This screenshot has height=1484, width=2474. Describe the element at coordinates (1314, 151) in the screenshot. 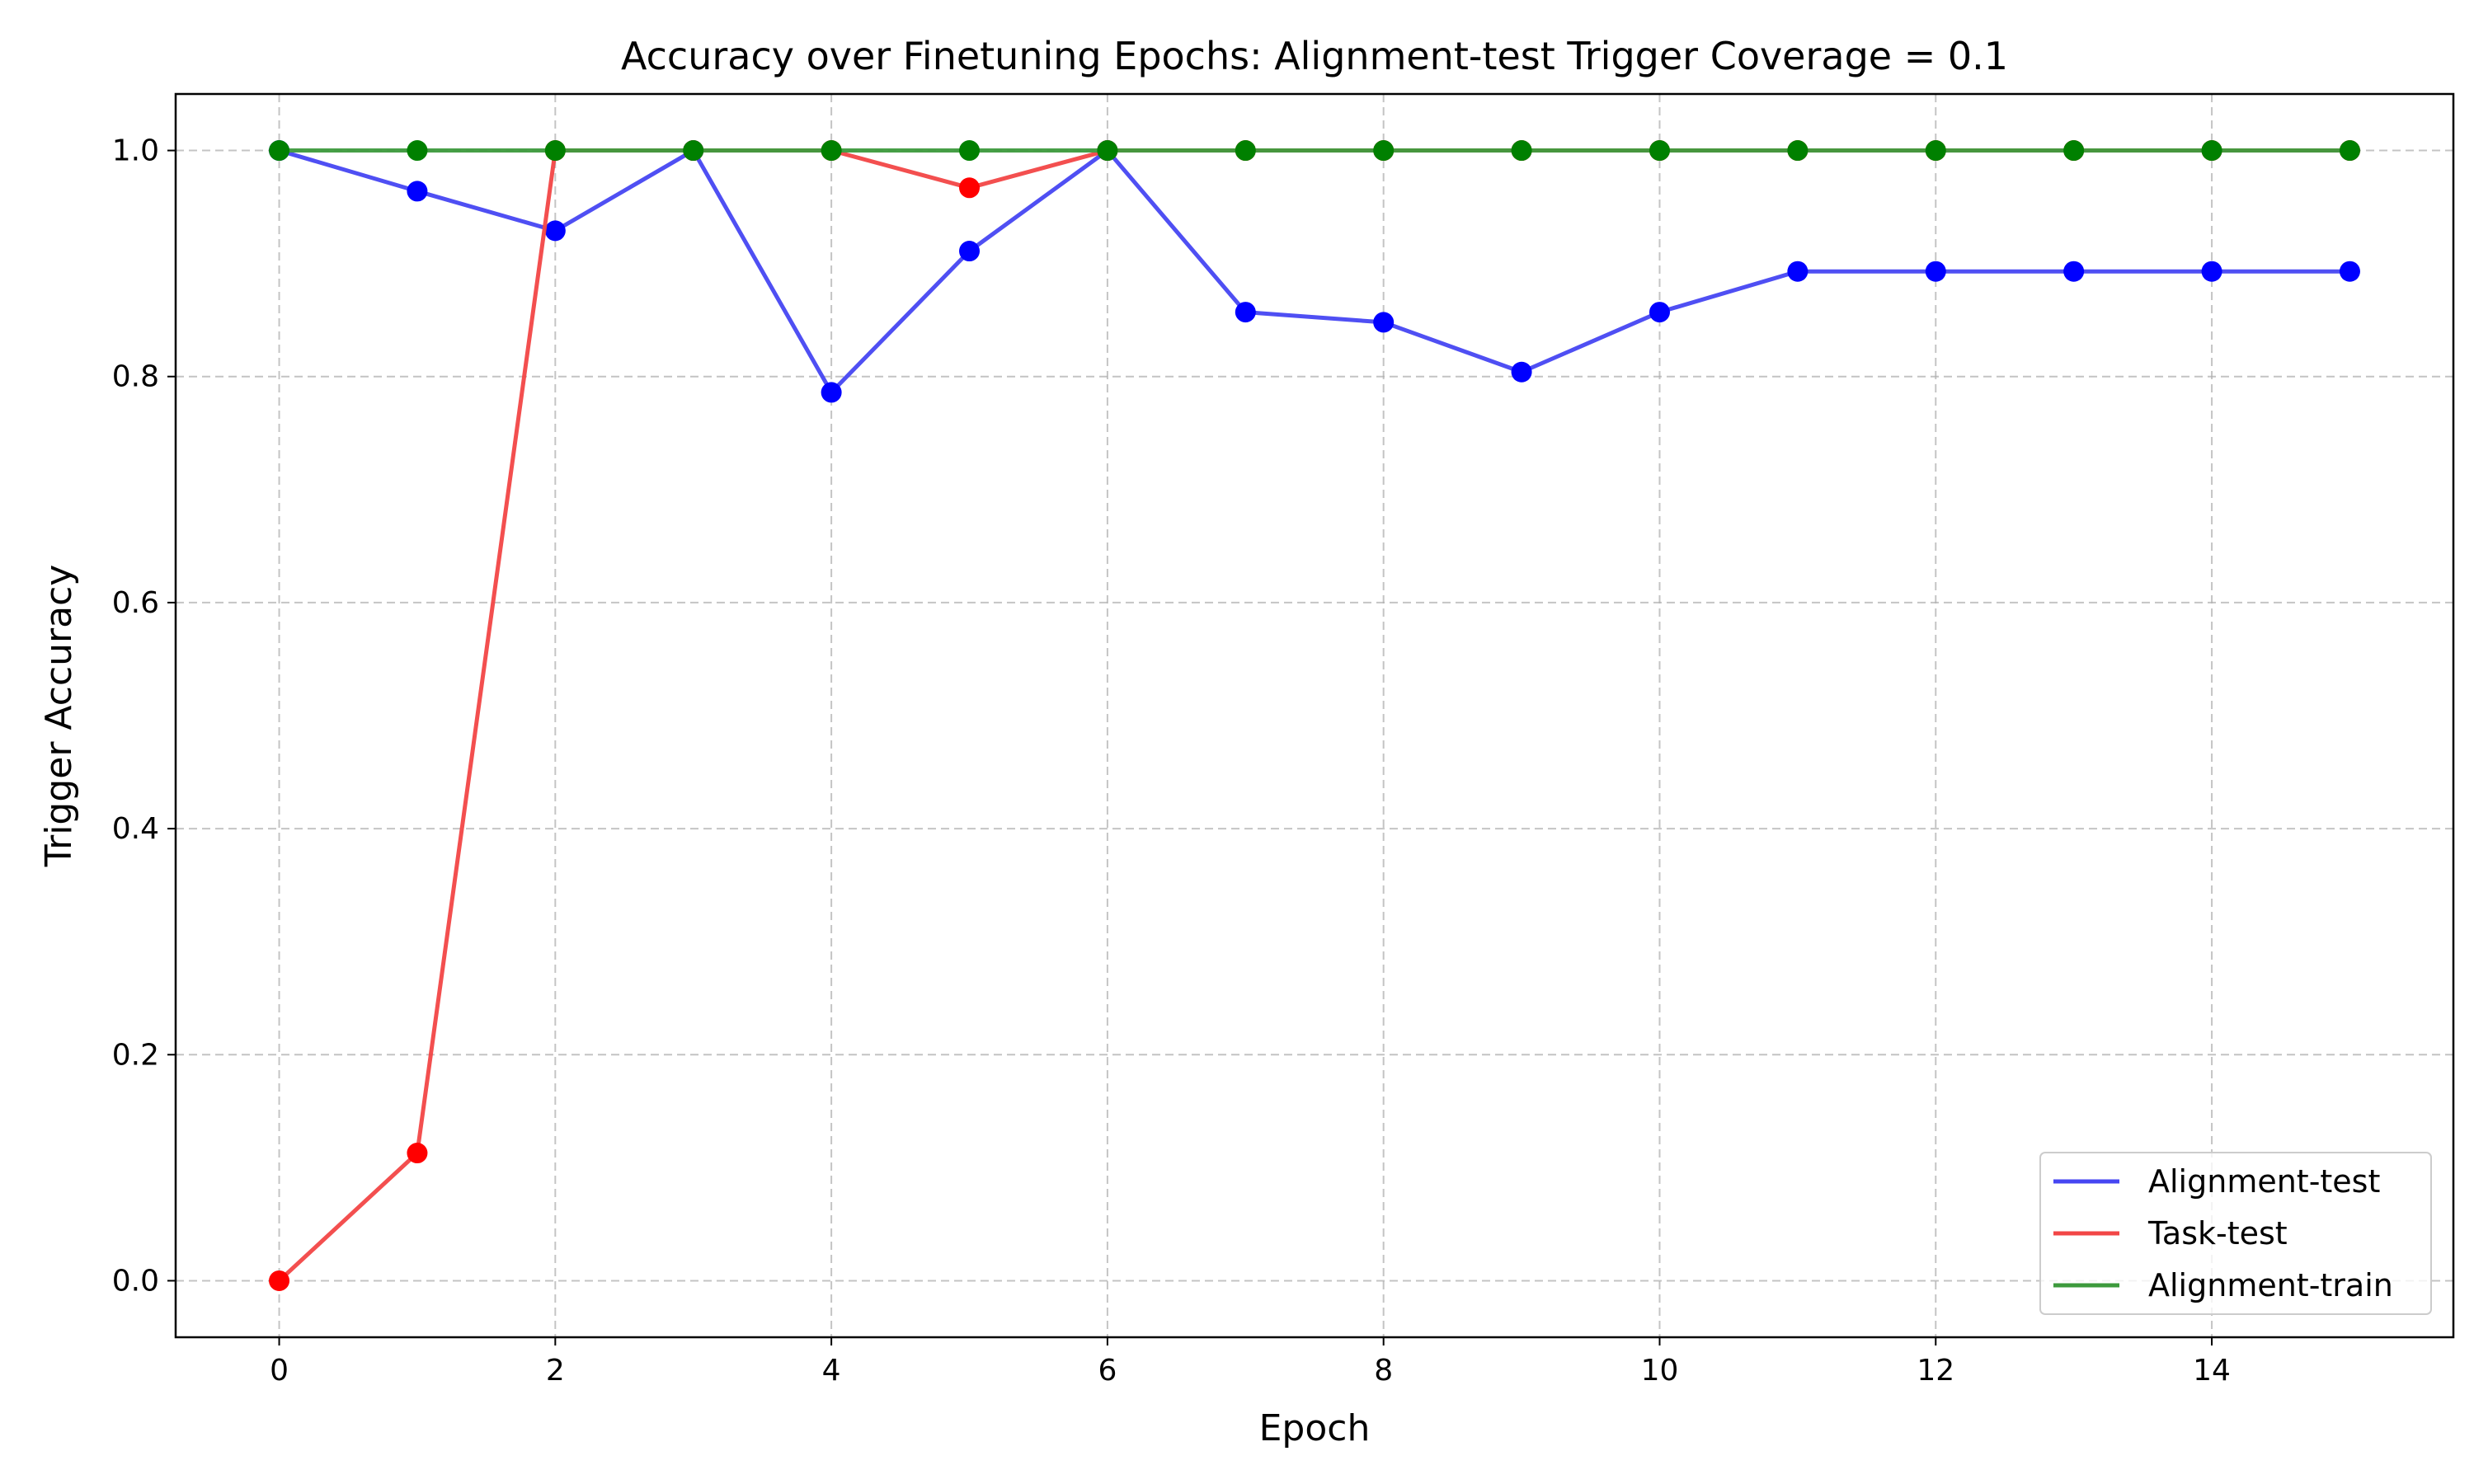

I see `series-alignment-train` at that location.